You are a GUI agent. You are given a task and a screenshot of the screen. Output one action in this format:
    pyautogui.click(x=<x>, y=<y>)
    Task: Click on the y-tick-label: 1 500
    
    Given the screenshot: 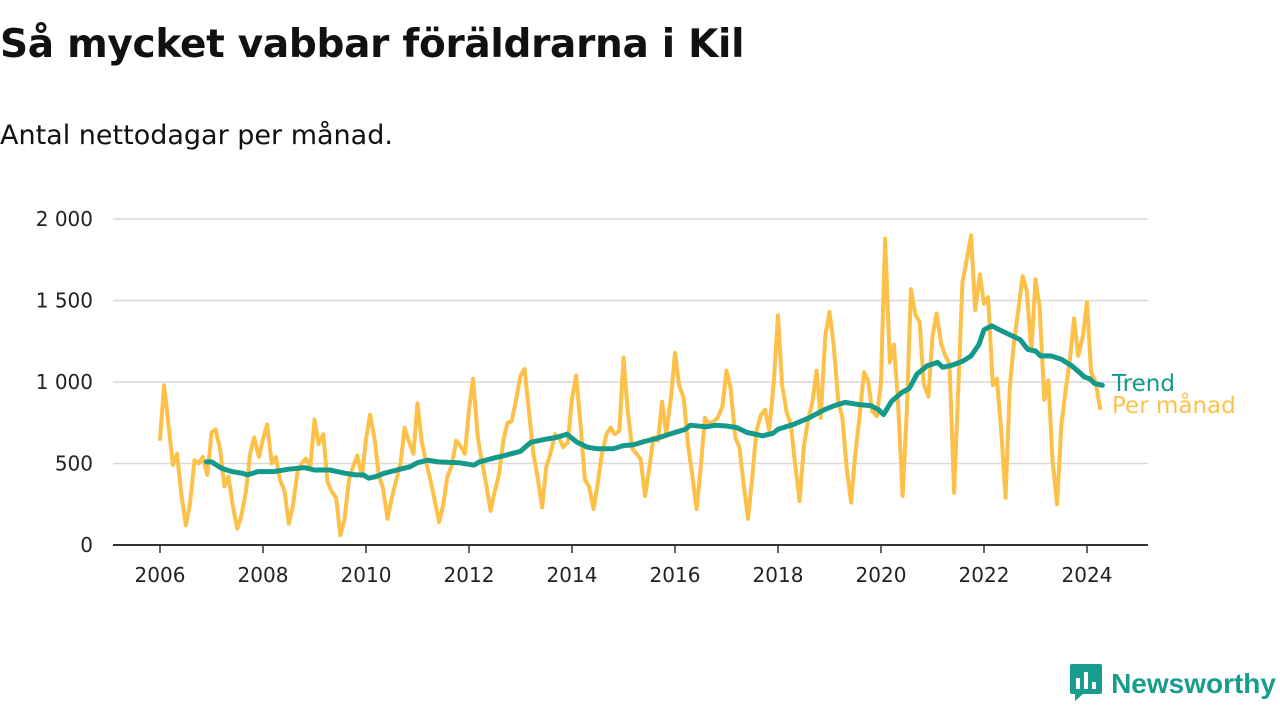 What is the action you would take?
    pyautogui.click(x=64, y=301)
    